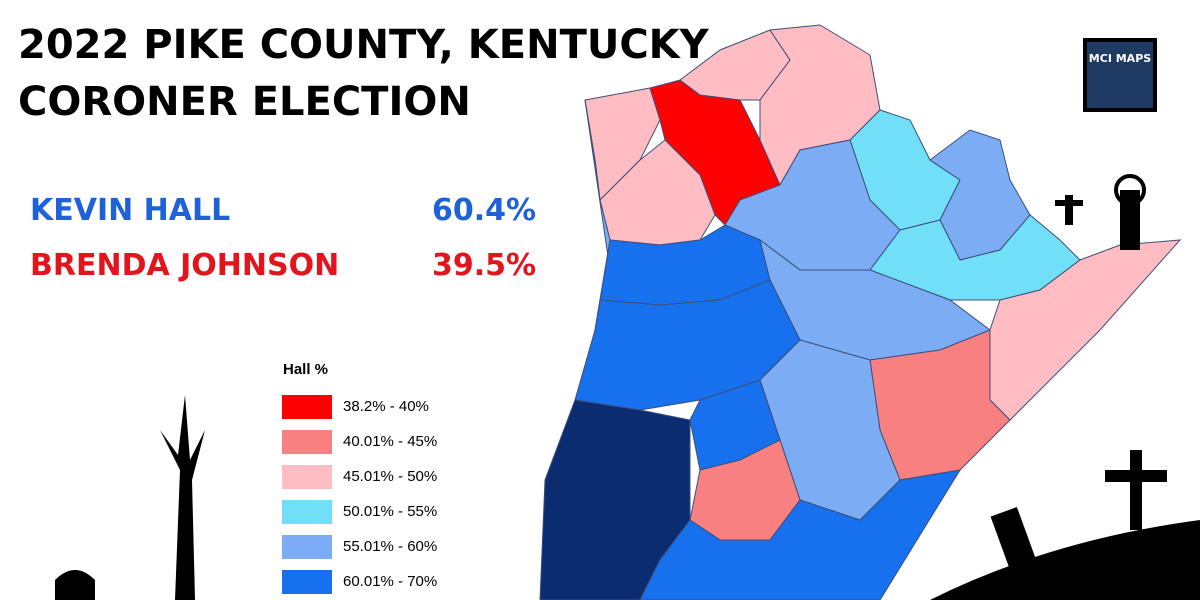  What do you see at coordinates (390, 441) in the screenshot?
I see `legend-label: 40.01% - 45%` at bounding box center [390, 441].